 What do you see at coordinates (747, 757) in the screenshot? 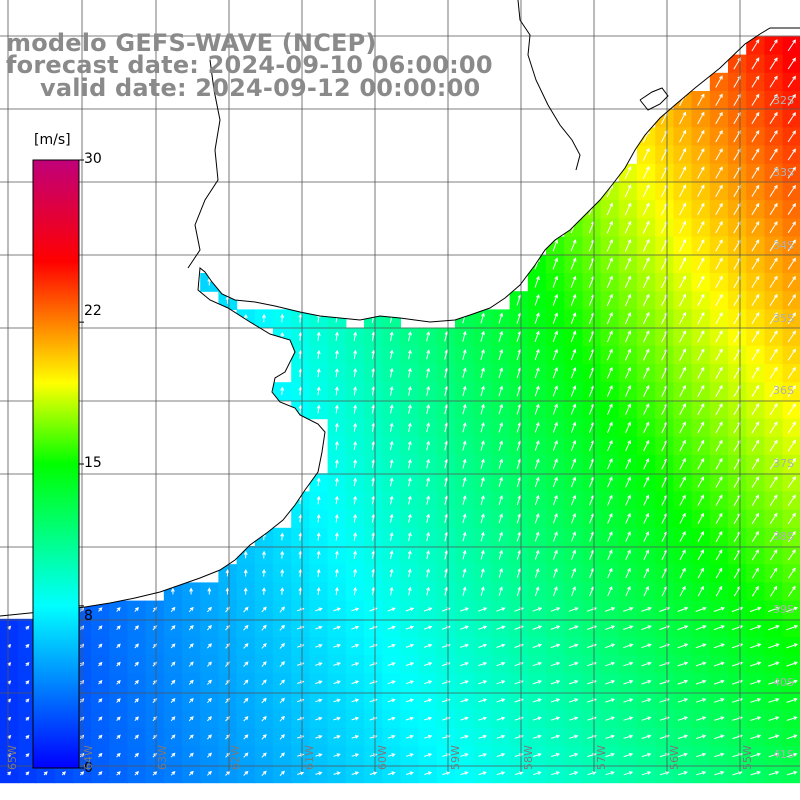
I see `lon-label: 55W` at bounding box center [747, 757].